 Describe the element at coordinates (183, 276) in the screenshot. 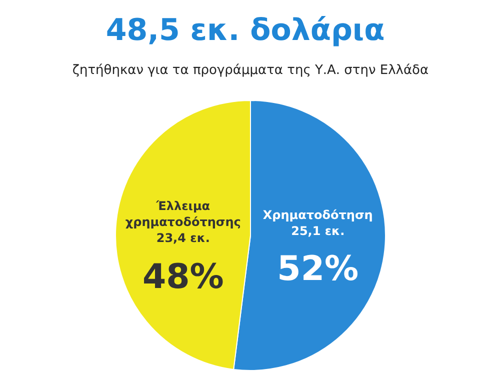

I see `data-label: 48%` at that location.